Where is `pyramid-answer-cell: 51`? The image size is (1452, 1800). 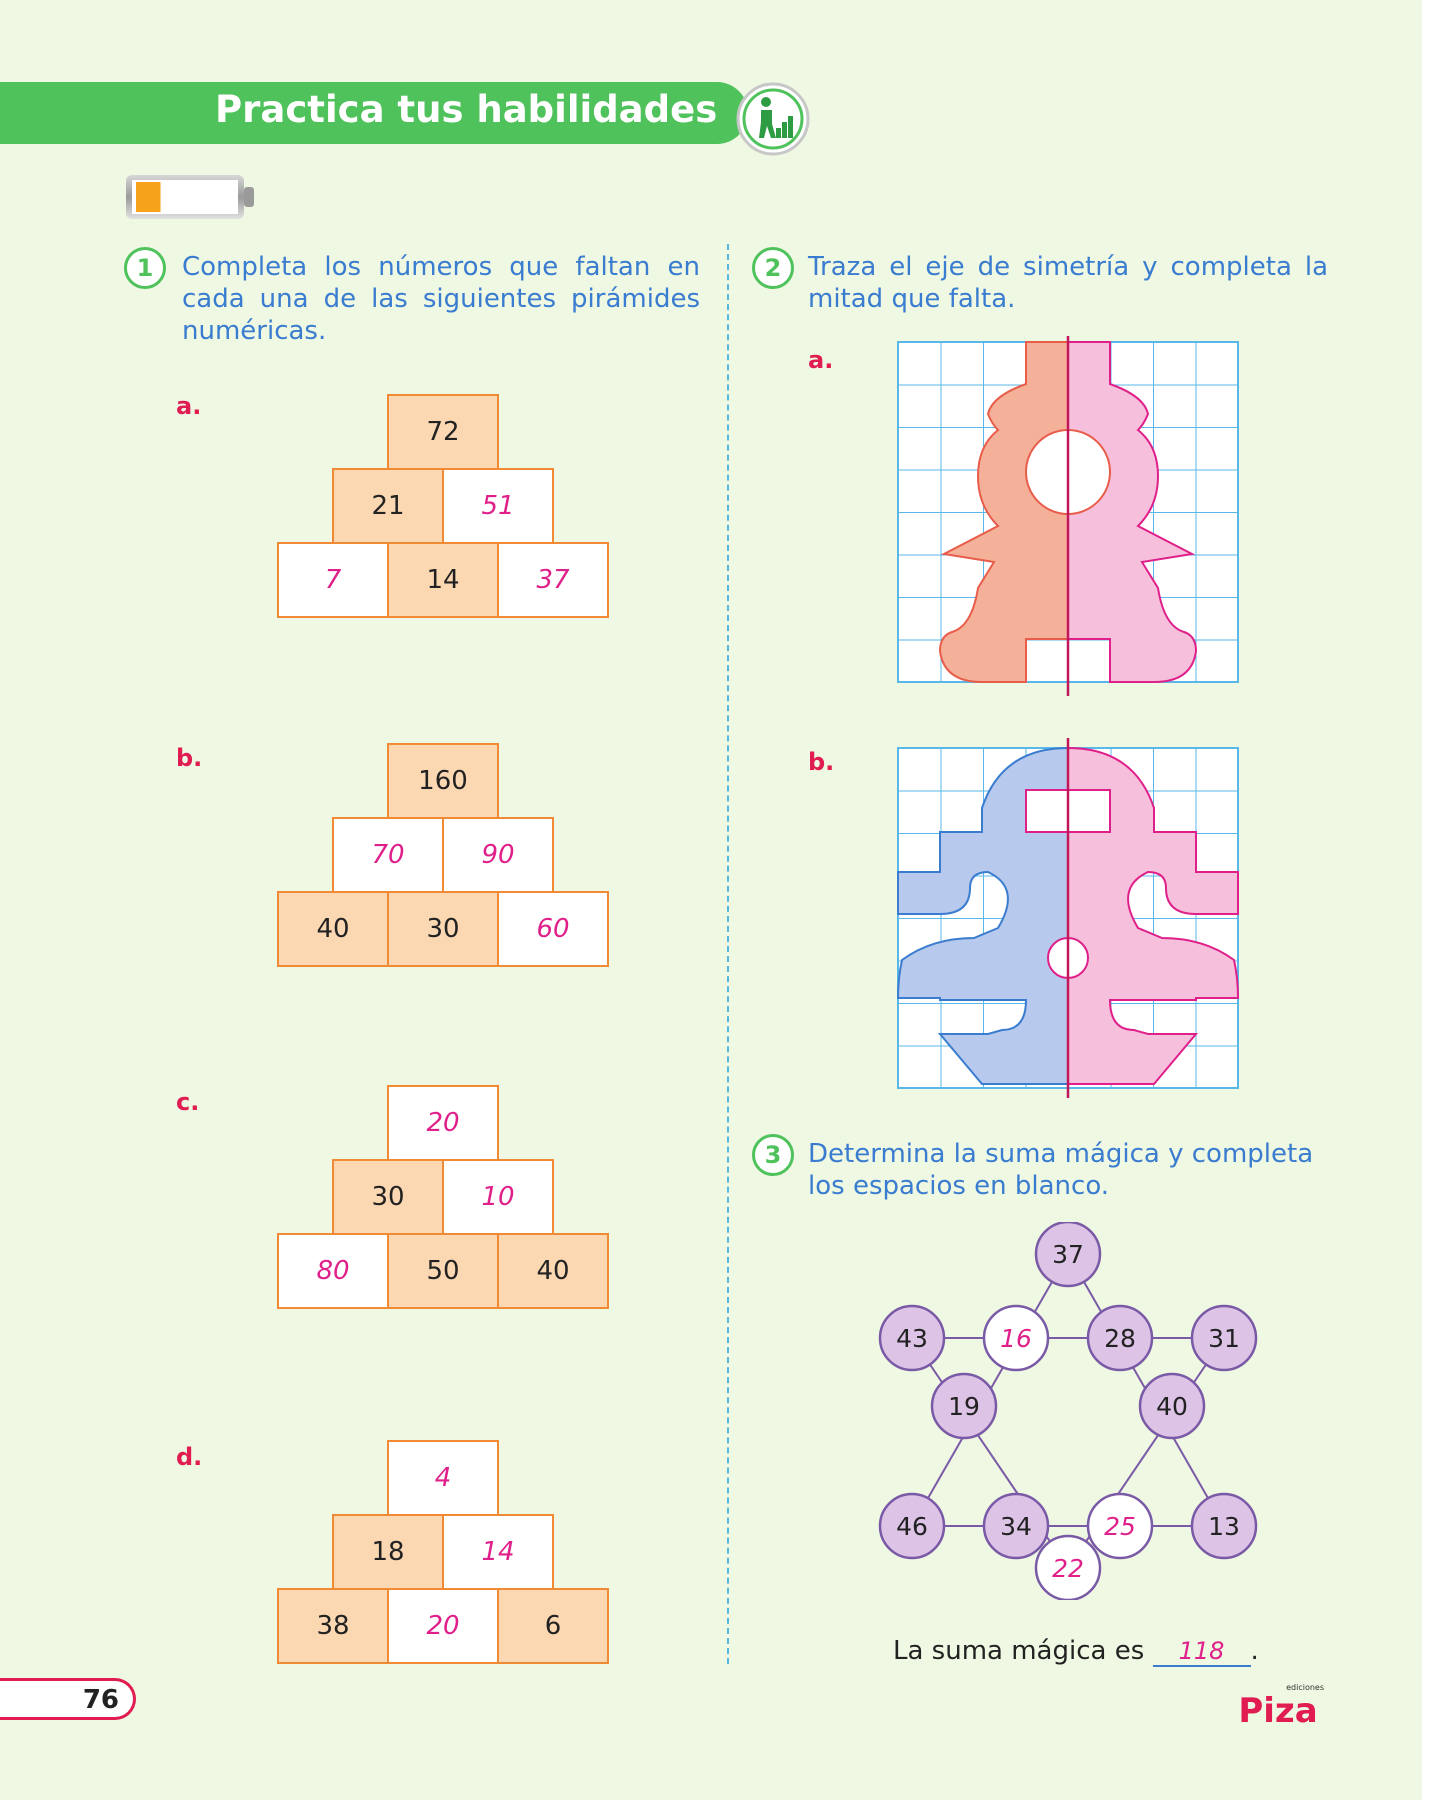 pyramid-answer-cell: 51 is located at coordinates (498, 506).